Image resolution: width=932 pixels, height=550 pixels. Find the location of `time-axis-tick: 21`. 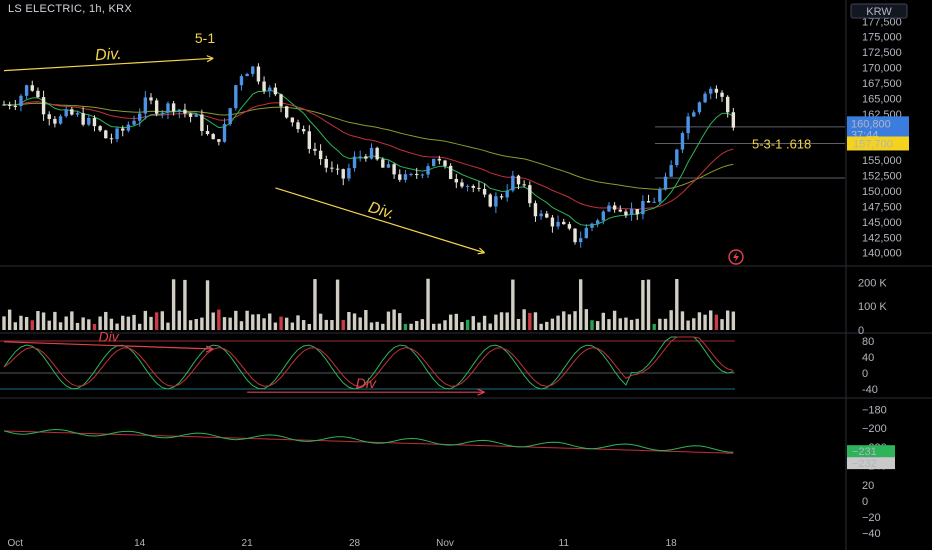

time-axis-tick: 21 is located at coordinates (248, 543).